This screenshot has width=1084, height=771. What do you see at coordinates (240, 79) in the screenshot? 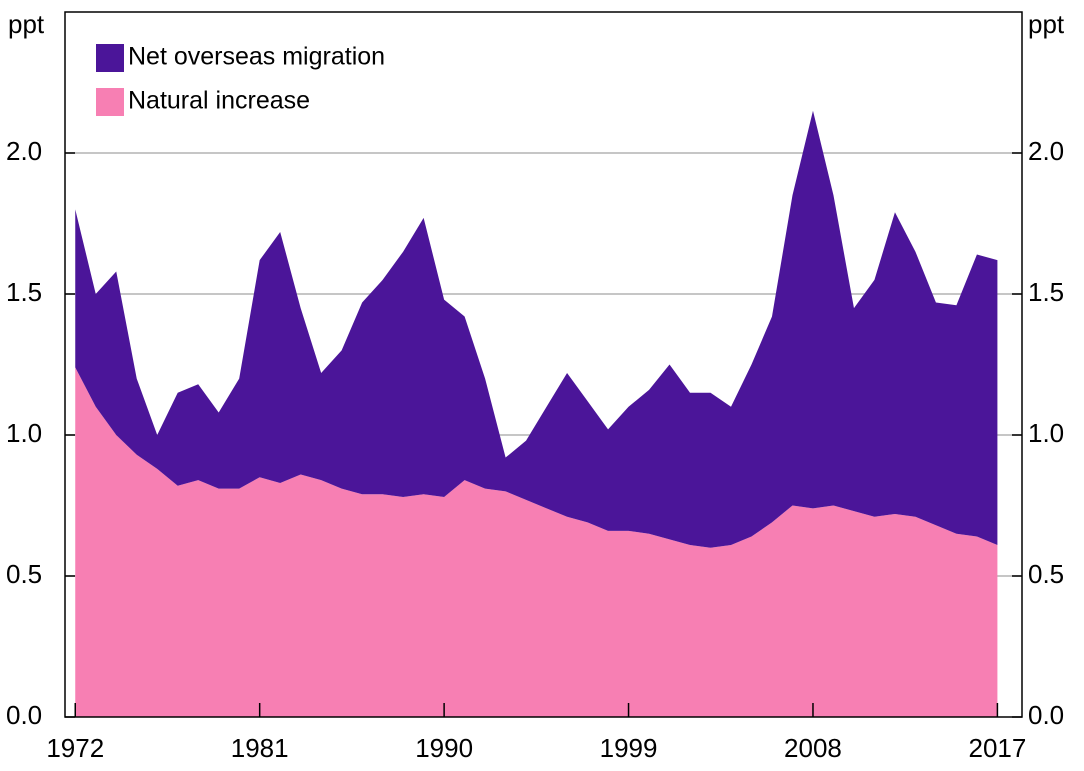
I see `legend: Net overseas migration Natural increase` at bounding box center [240, 79].